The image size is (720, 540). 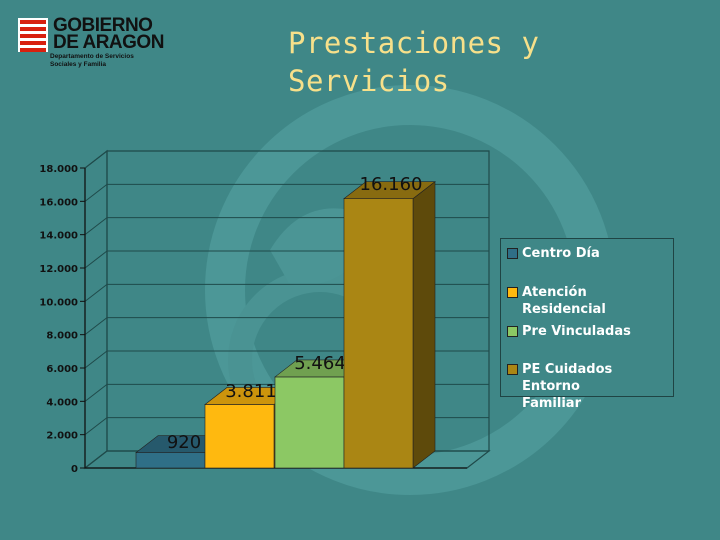 I want to click on legend-label: Centro Día, so click(x=561, y=253).